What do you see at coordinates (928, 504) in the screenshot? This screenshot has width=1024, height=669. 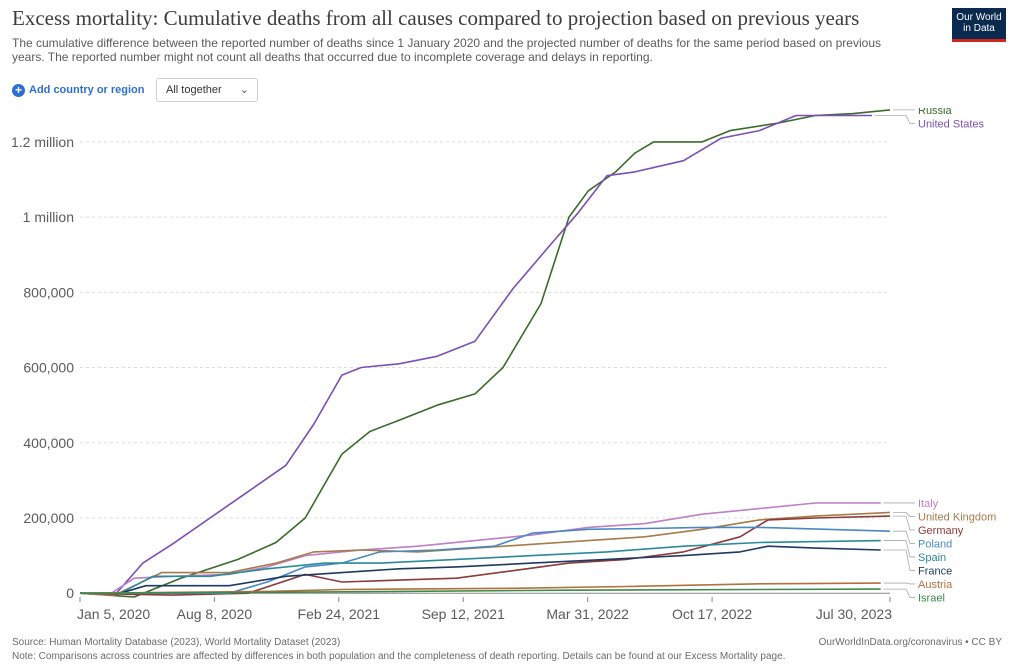 I see `series-end-label: Italy` at bounding box center [928, 504].